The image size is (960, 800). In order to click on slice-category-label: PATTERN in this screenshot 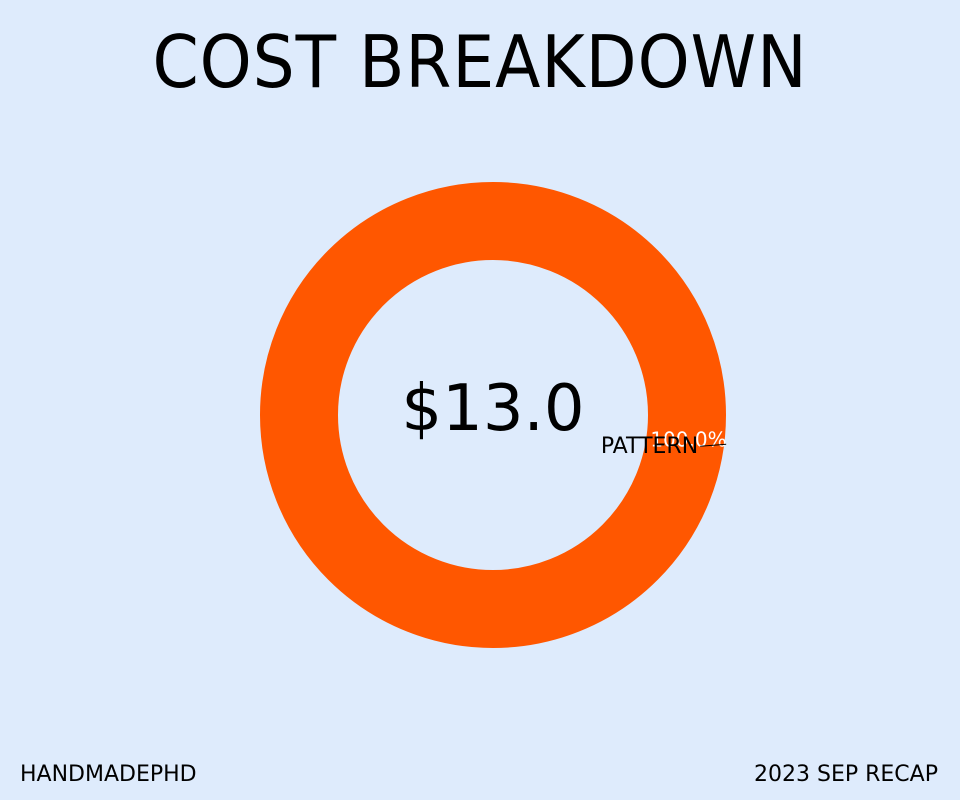, I will do `click(649, 446)`.